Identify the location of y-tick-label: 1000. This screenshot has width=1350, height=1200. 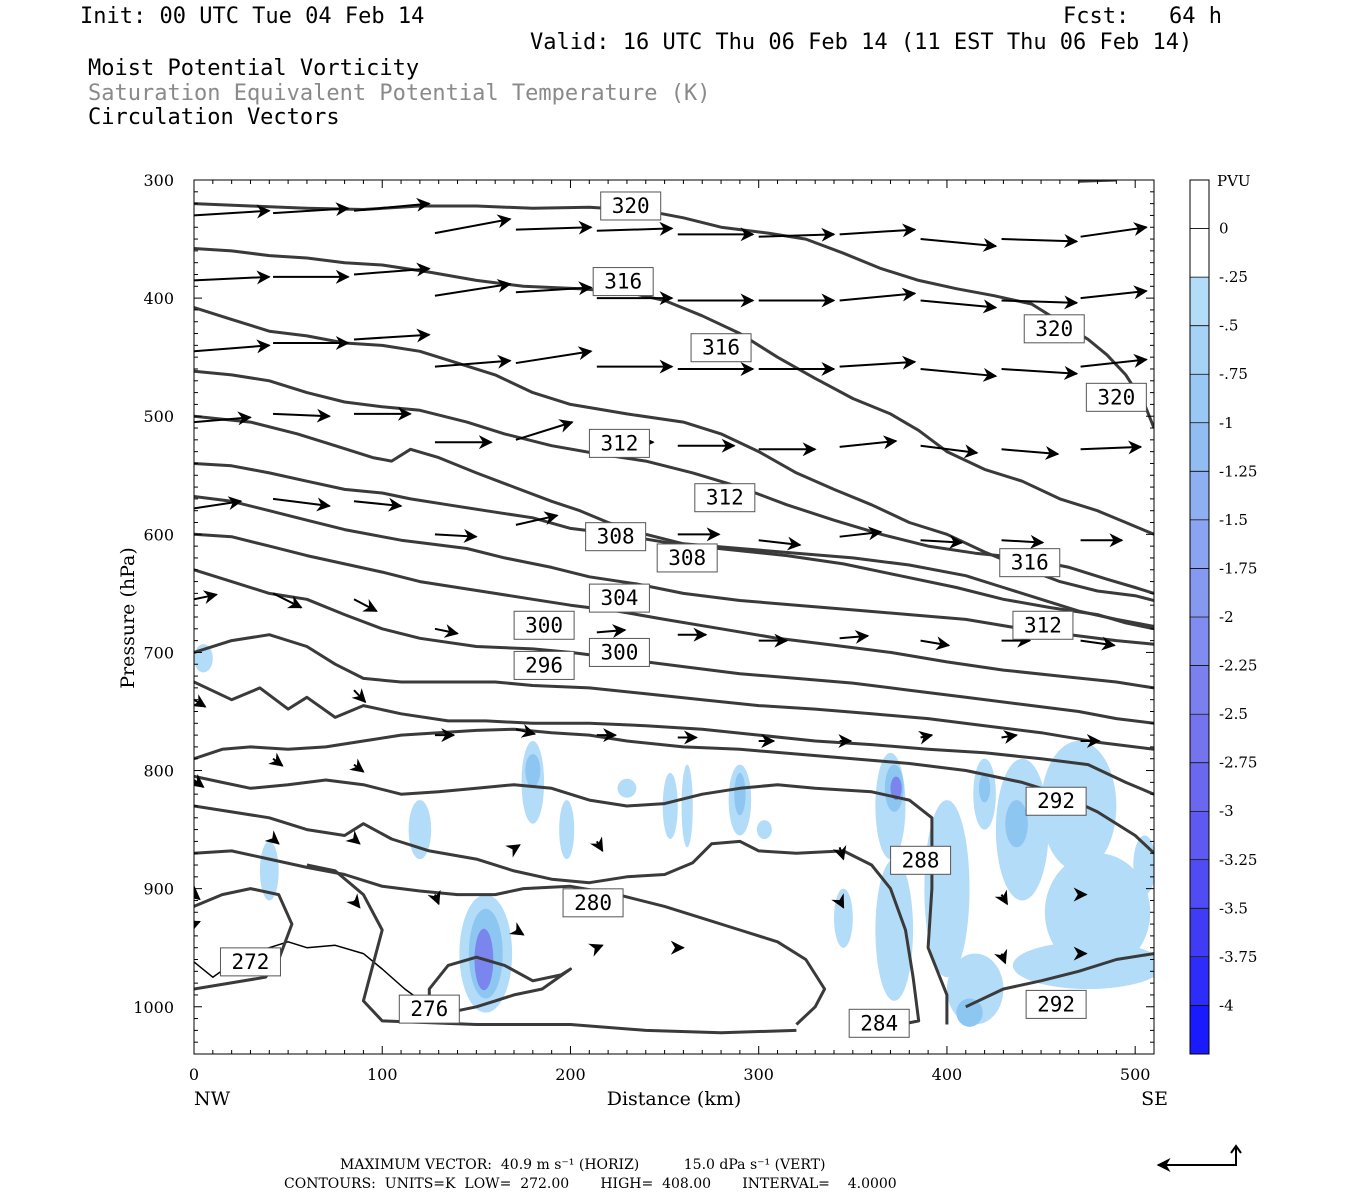
(153, 1007).